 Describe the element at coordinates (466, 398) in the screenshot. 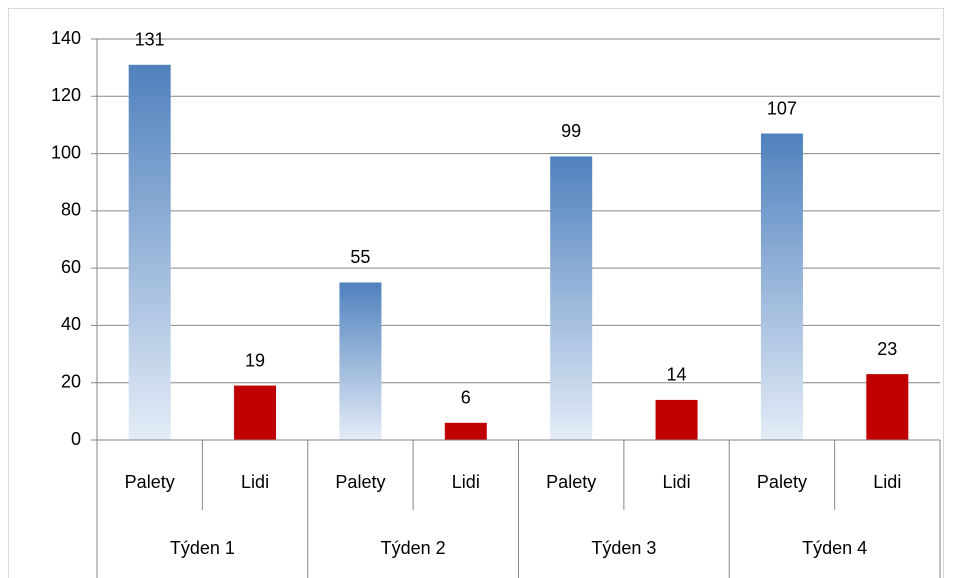

I see `data-label: 6` at that location.